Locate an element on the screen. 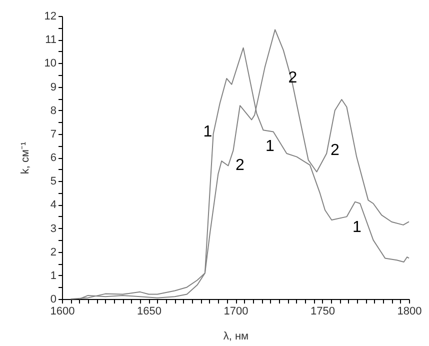 This screenshot has width=429, height=346. y-tick-label: 4 is located at coordinates (53, 205).